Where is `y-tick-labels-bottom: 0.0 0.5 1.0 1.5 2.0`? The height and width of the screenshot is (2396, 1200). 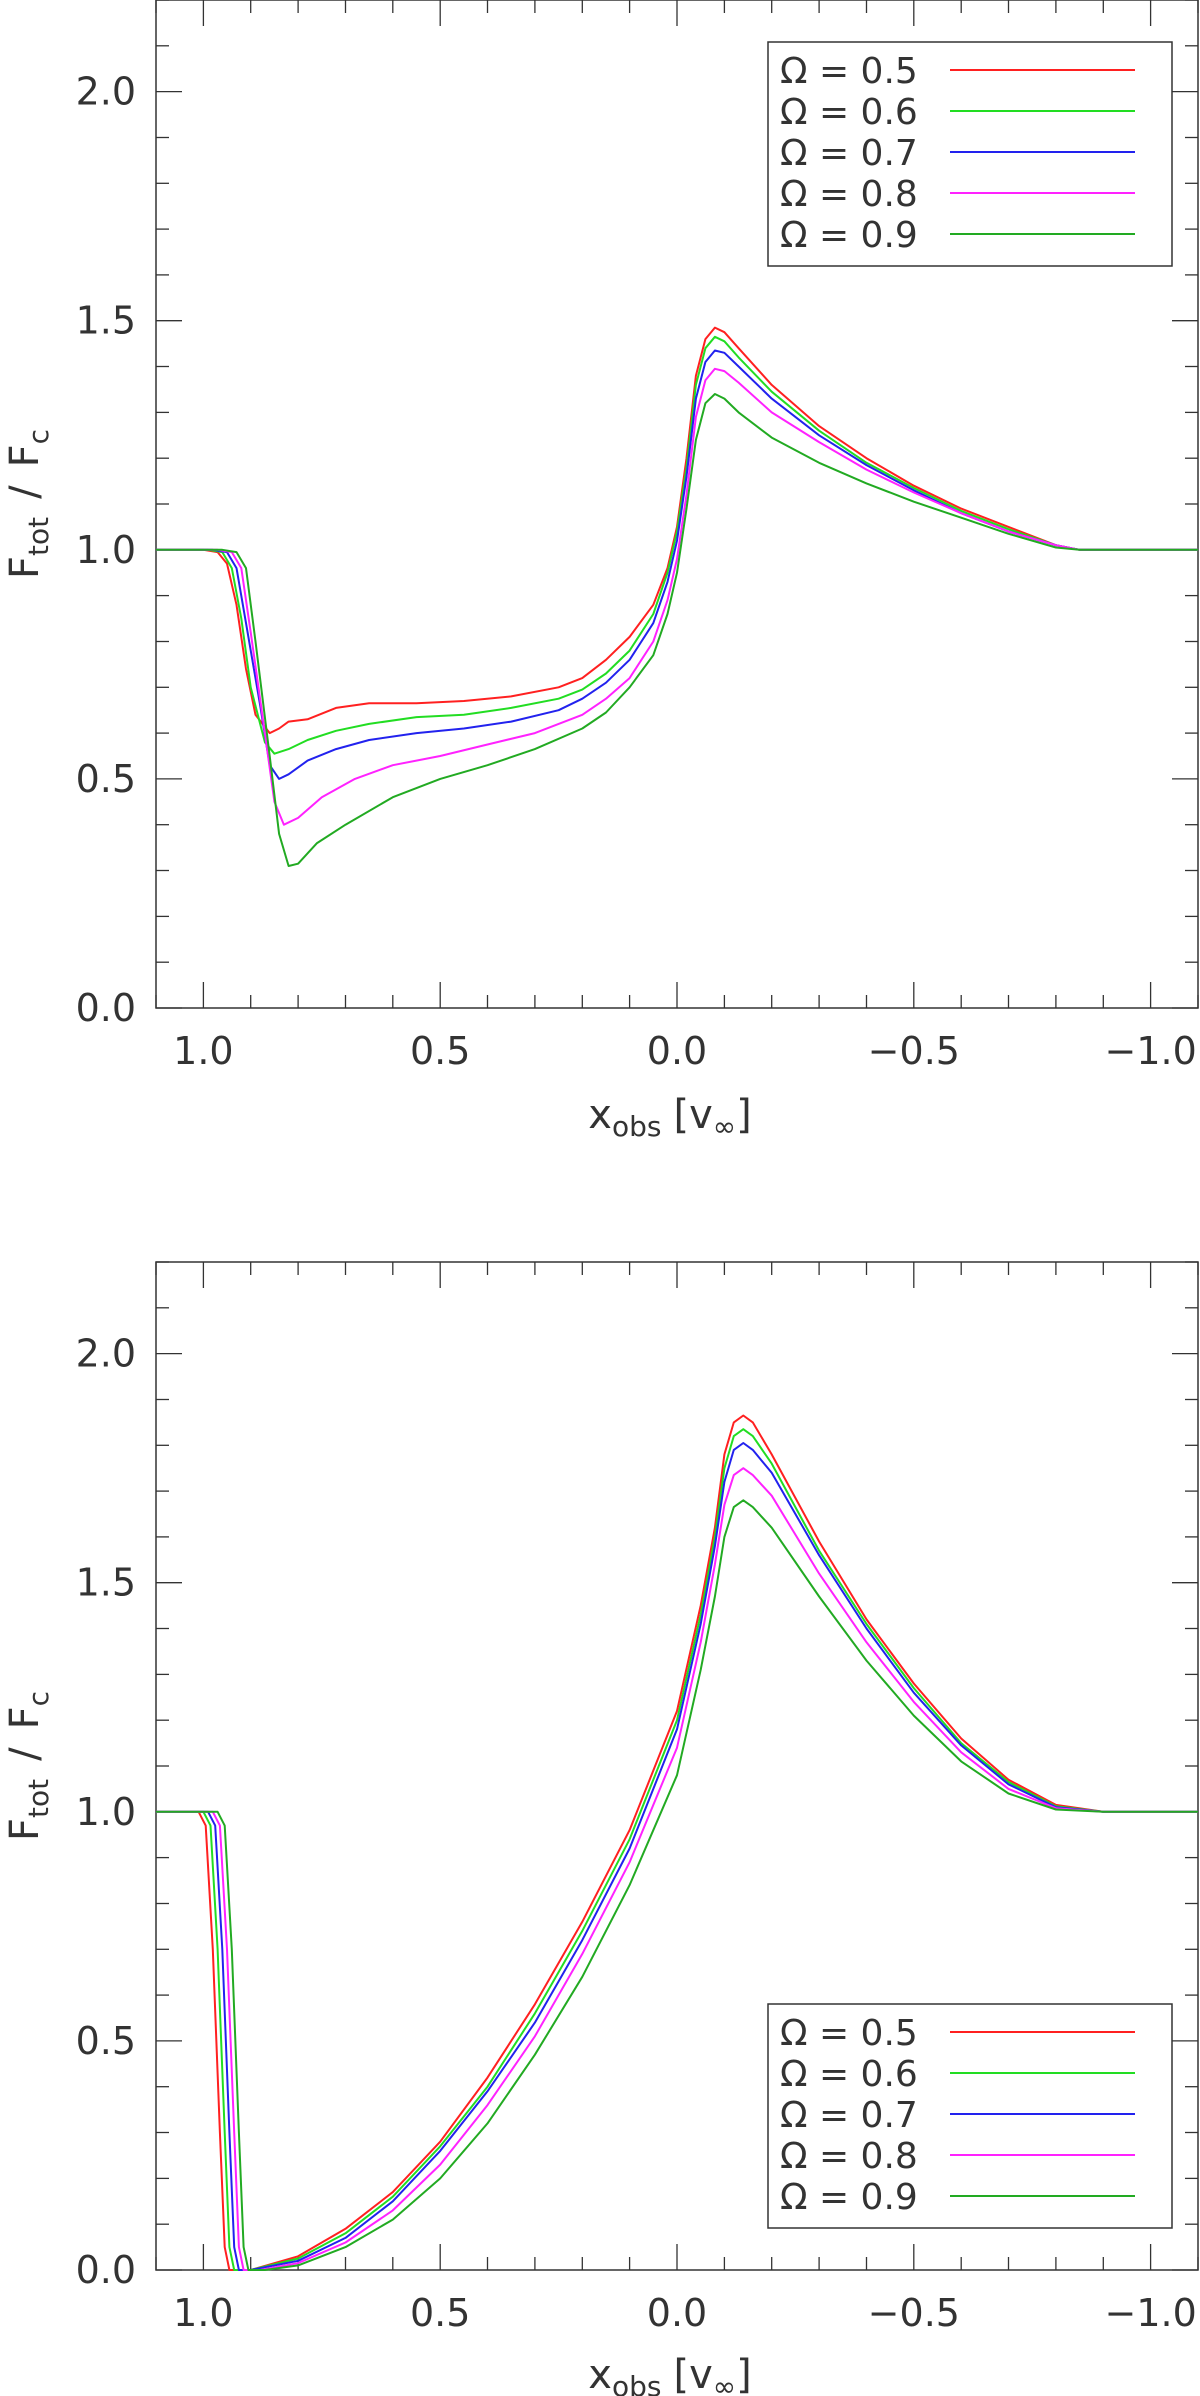
y-tick-labels-bottom: 0.0 0.5 1.0 1.5 2.0 is located at coordinates (106, 1812).